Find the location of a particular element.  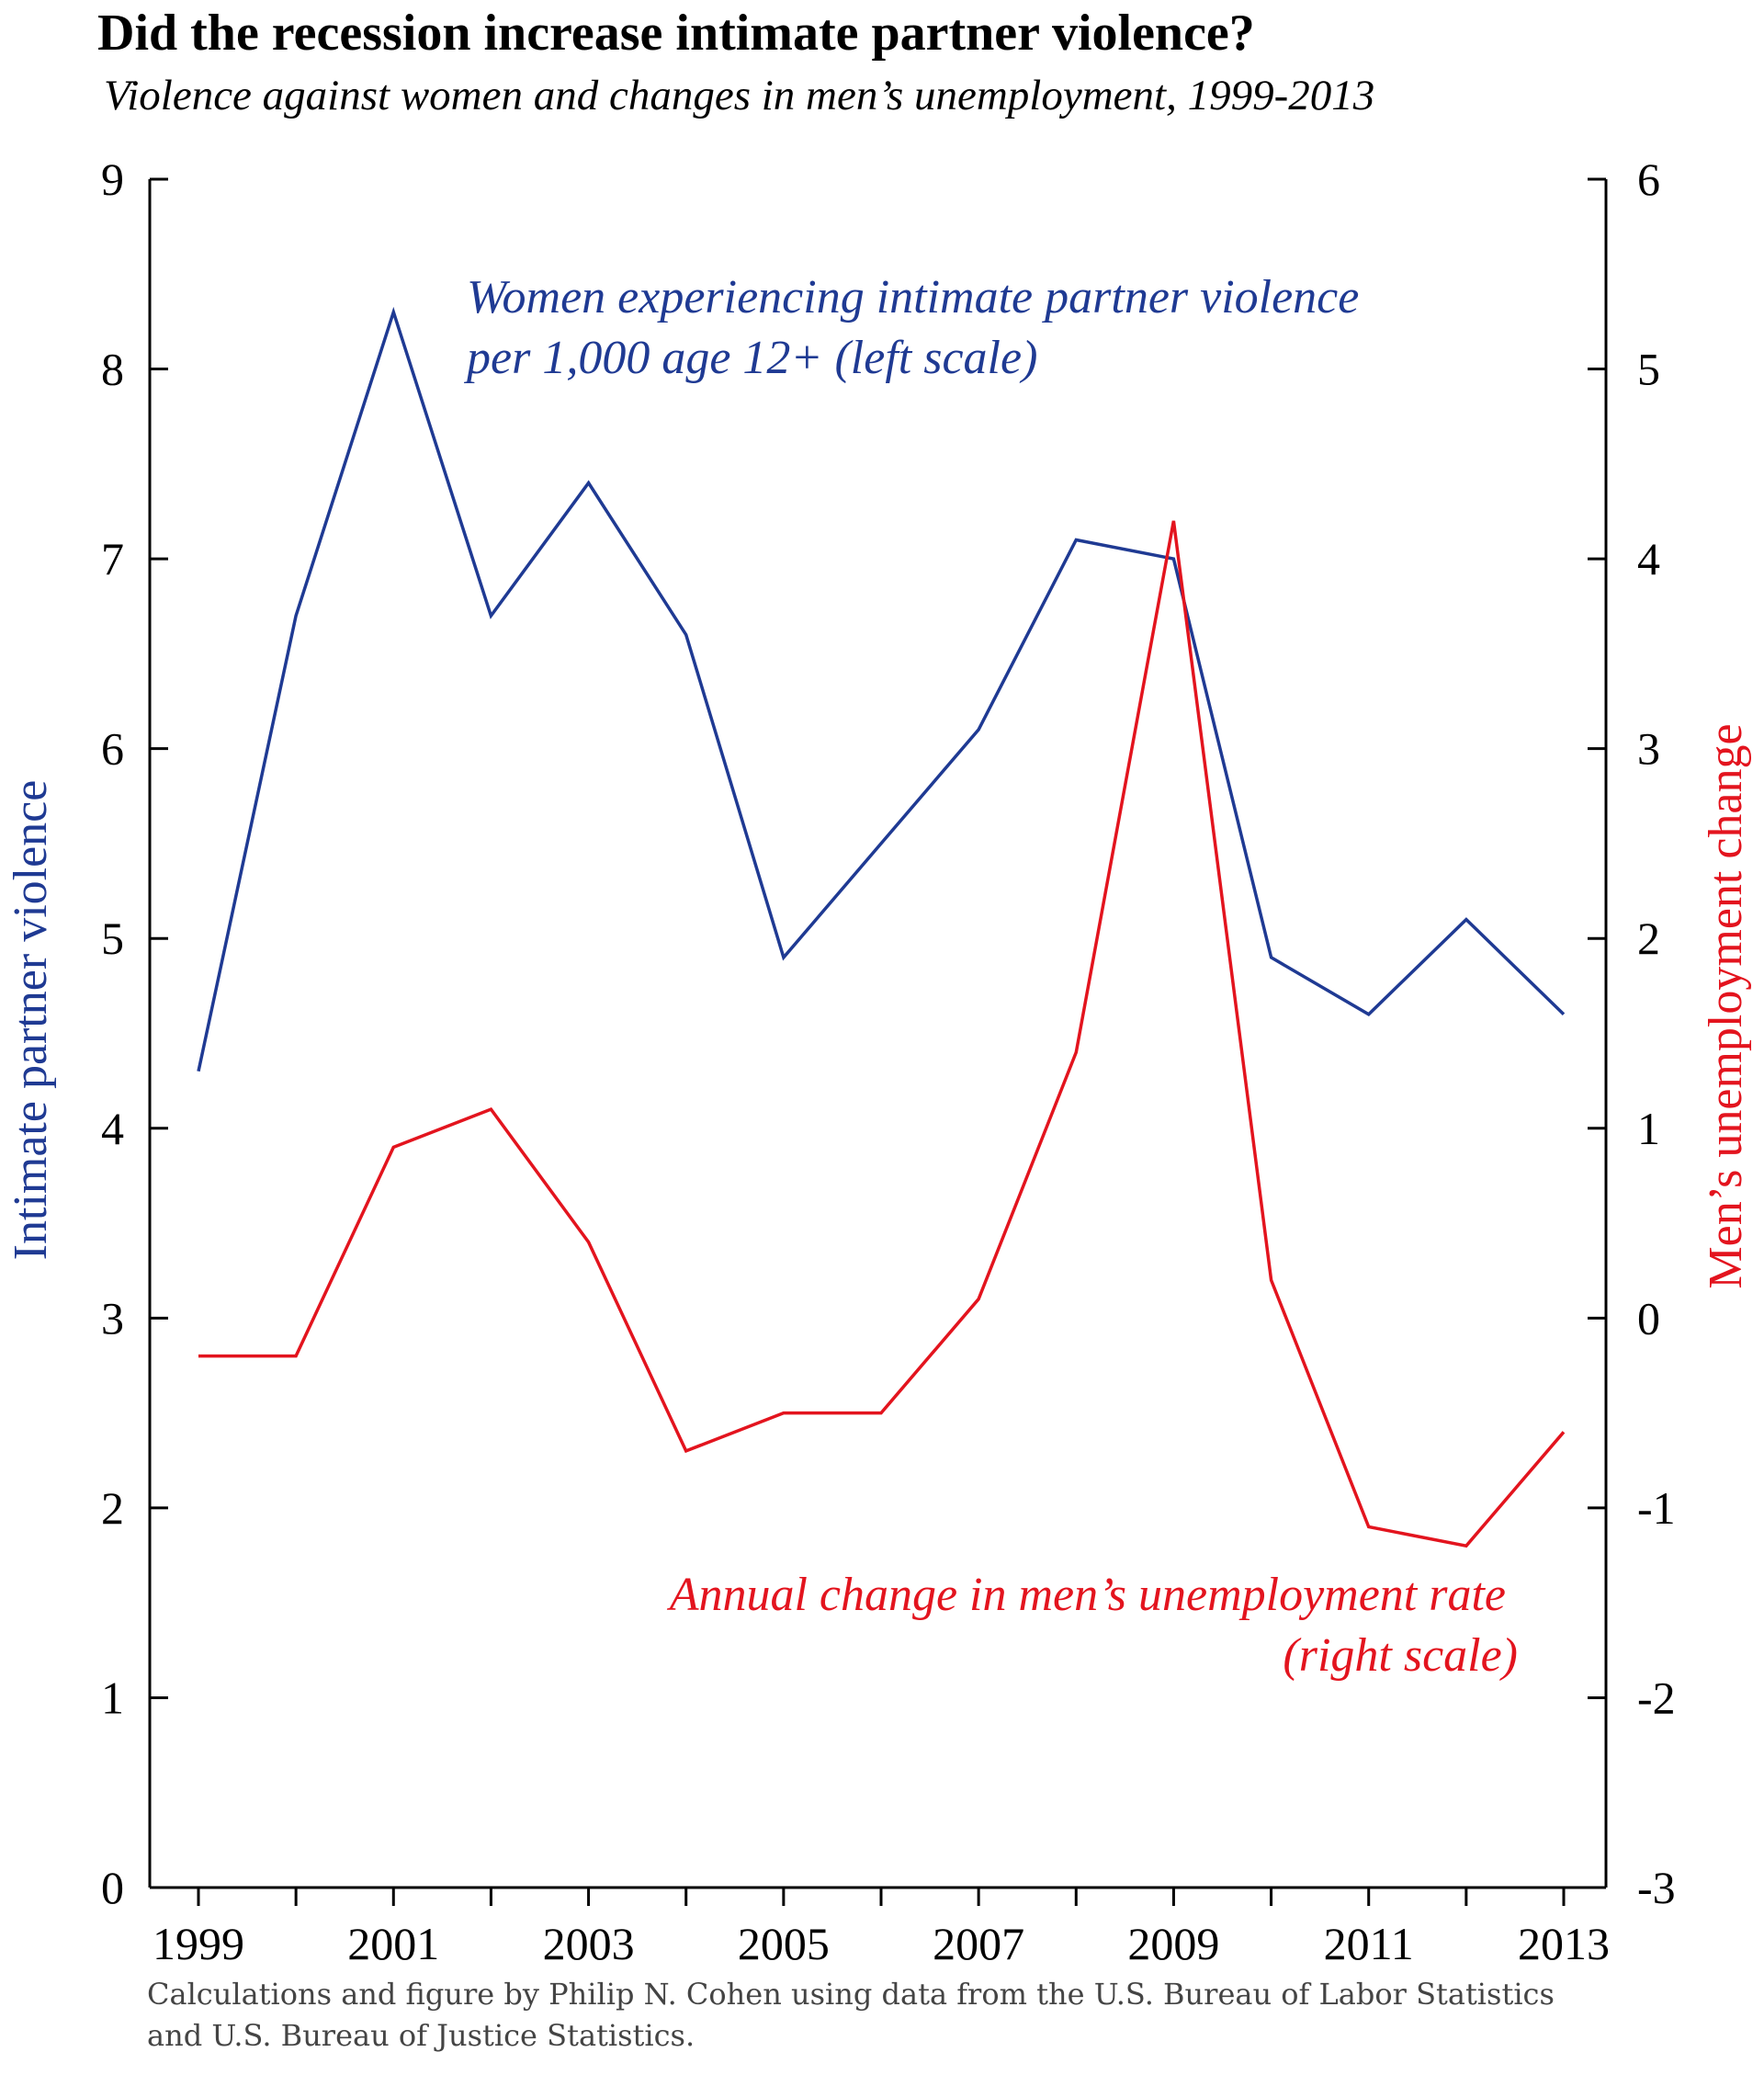

y-left-tick-label: 8 is located at coordinates (112, 369).